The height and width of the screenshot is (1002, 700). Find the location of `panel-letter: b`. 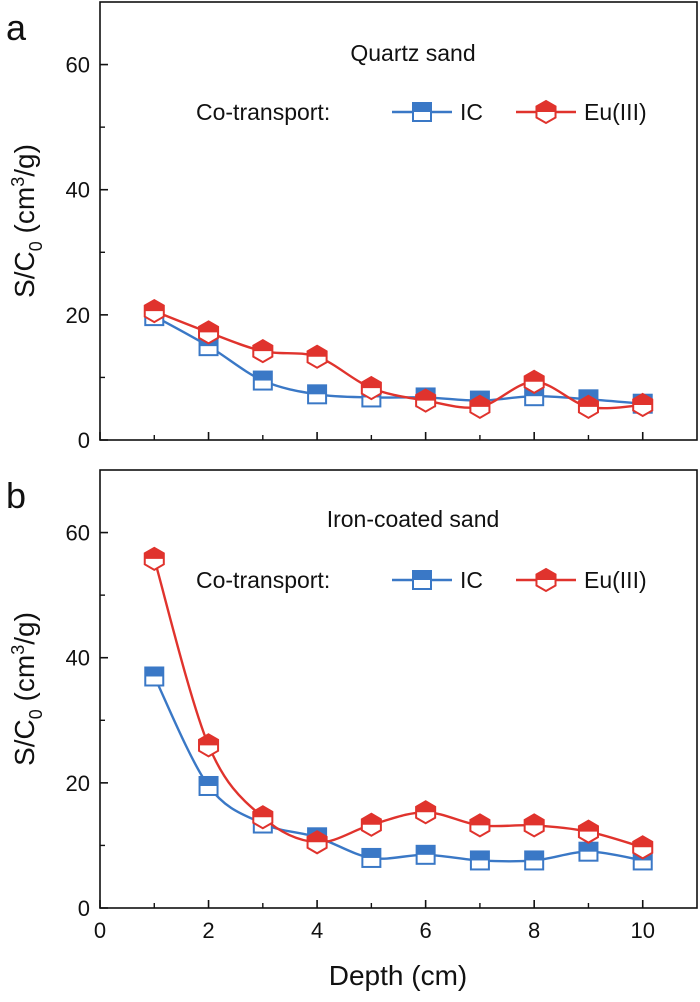

panel-letter: b is located at coordinates (16, 495).